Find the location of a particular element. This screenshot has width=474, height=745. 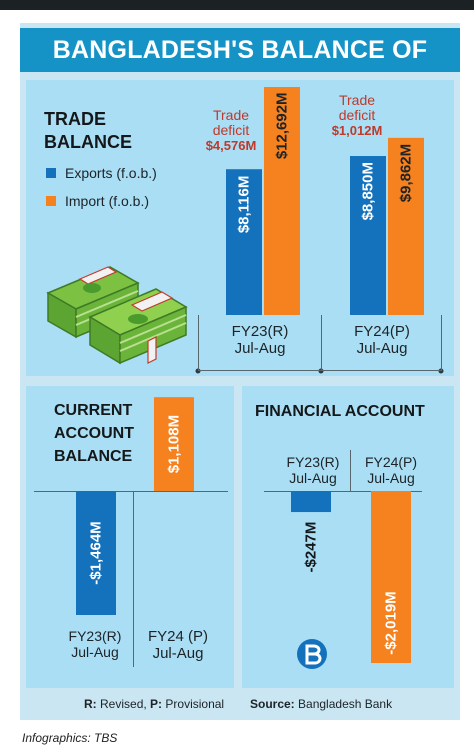

footer-source: Source: Bangladesh Bank is located at coordinates (321, 704).